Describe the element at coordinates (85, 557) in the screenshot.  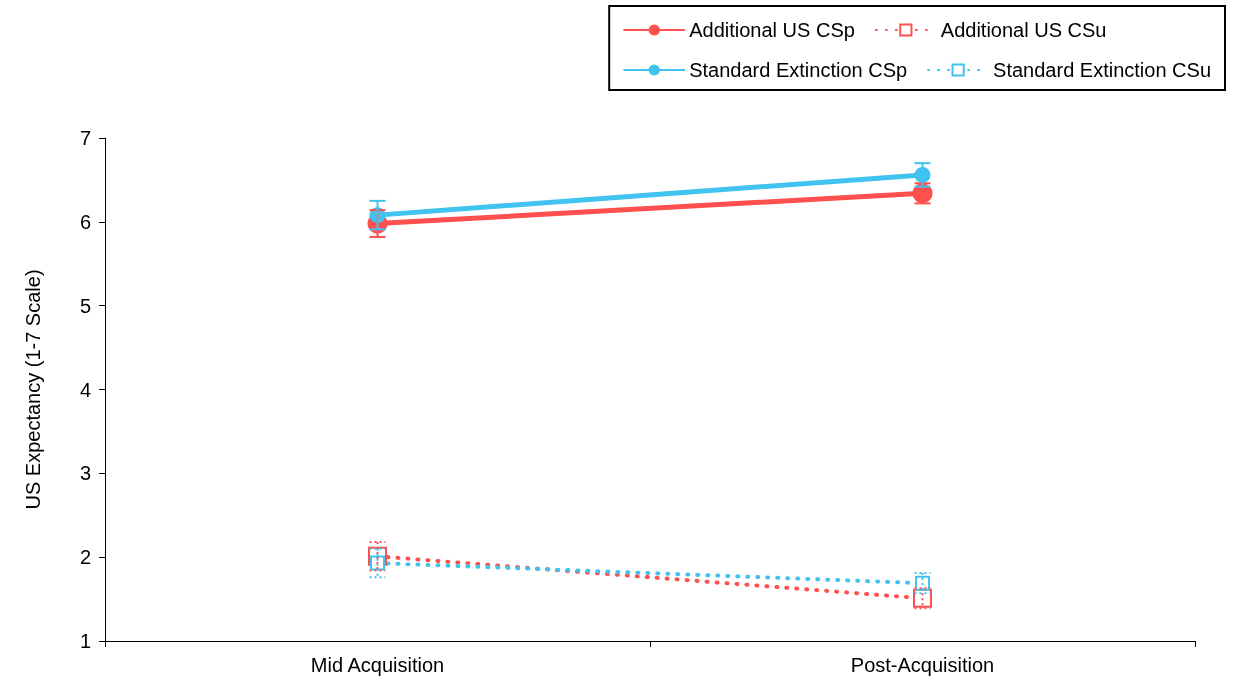
I see `y-tick-label: 2` at that location.